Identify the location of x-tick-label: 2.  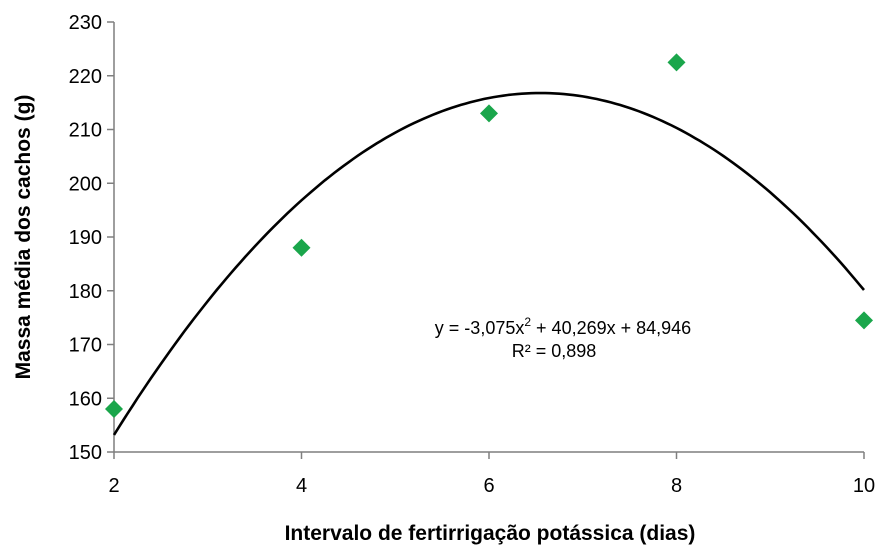
(113, 486).